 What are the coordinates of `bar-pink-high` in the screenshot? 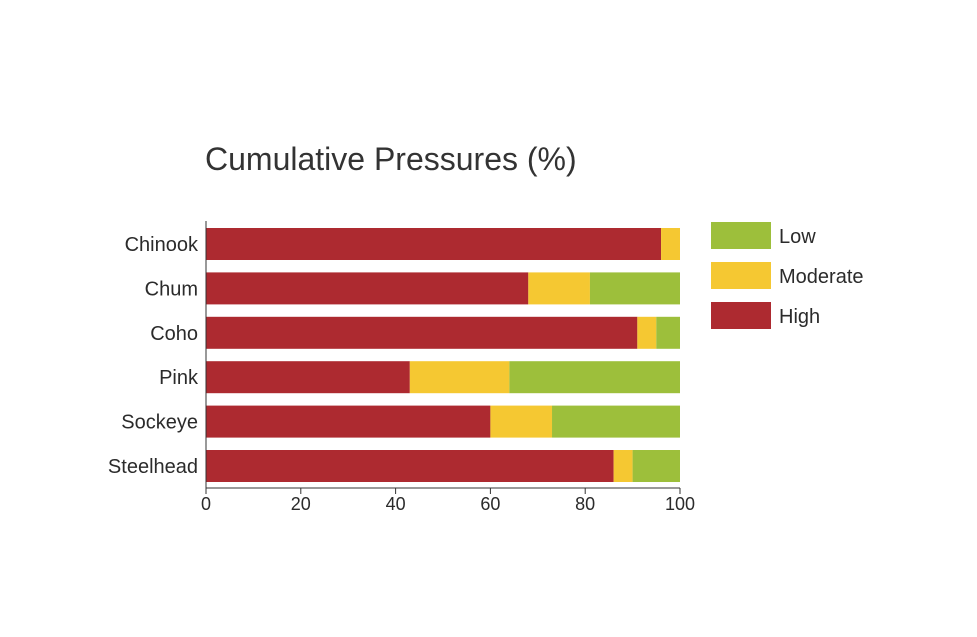 It's located at (308, 377).